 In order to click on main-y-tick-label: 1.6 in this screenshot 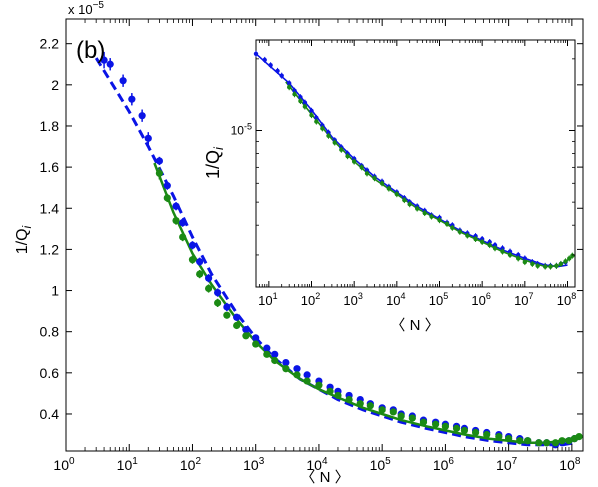, I will do `click(50, 167)`.